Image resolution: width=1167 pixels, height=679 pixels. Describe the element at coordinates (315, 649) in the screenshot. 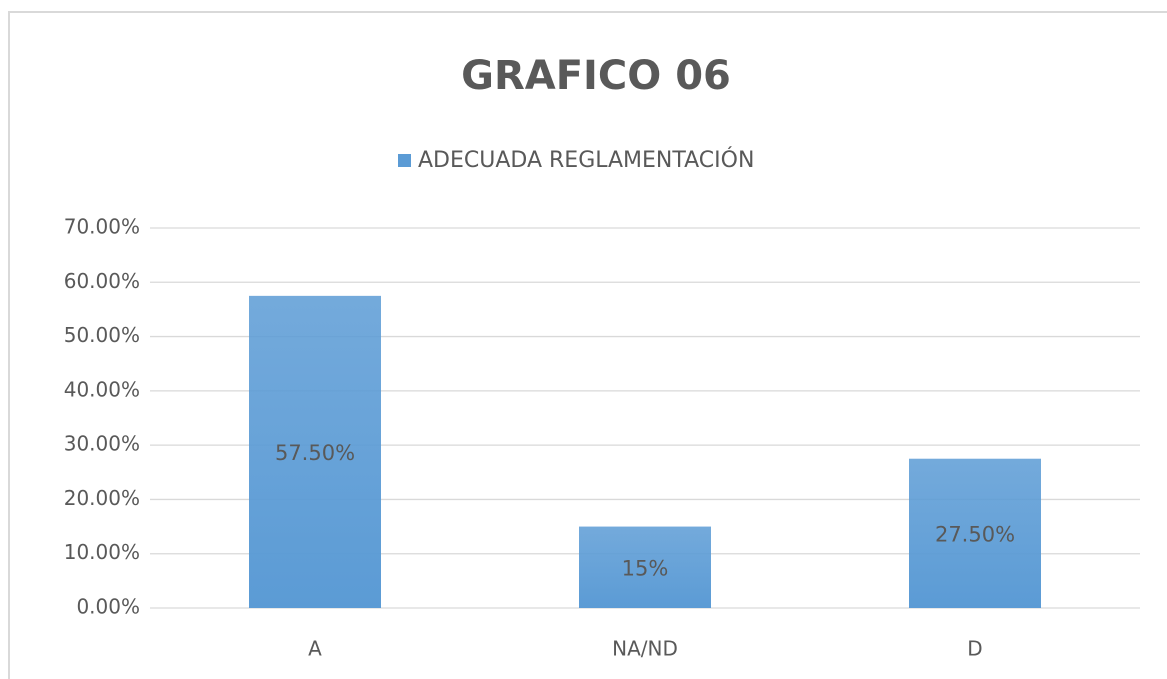

I see `x-tick-label: A` at that location.